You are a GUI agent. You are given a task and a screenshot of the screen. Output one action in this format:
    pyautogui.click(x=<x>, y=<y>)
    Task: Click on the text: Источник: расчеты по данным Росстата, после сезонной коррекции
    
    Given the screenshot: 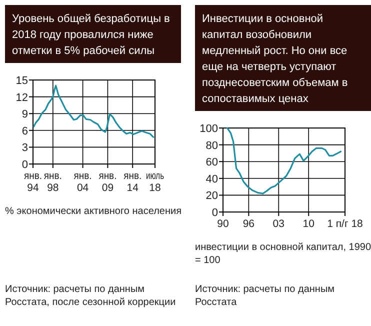 What is the action you would take?
    pyautogui.click(x=90, y=296)
    